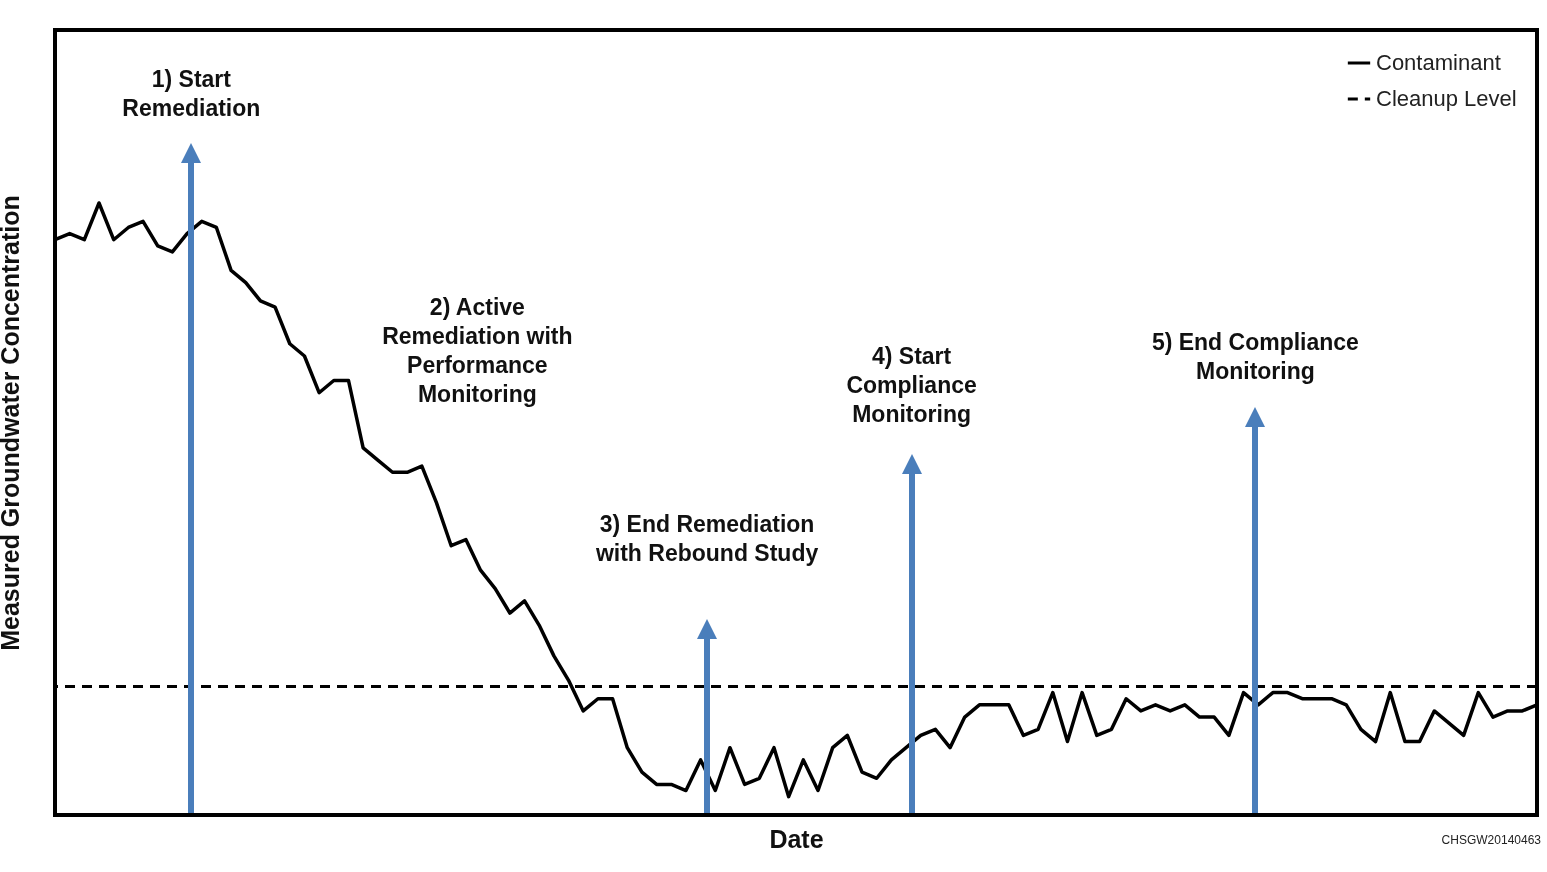 The image size is (1547, 872). I want to click on text: 1) Start Remediation, so click(191, 93).